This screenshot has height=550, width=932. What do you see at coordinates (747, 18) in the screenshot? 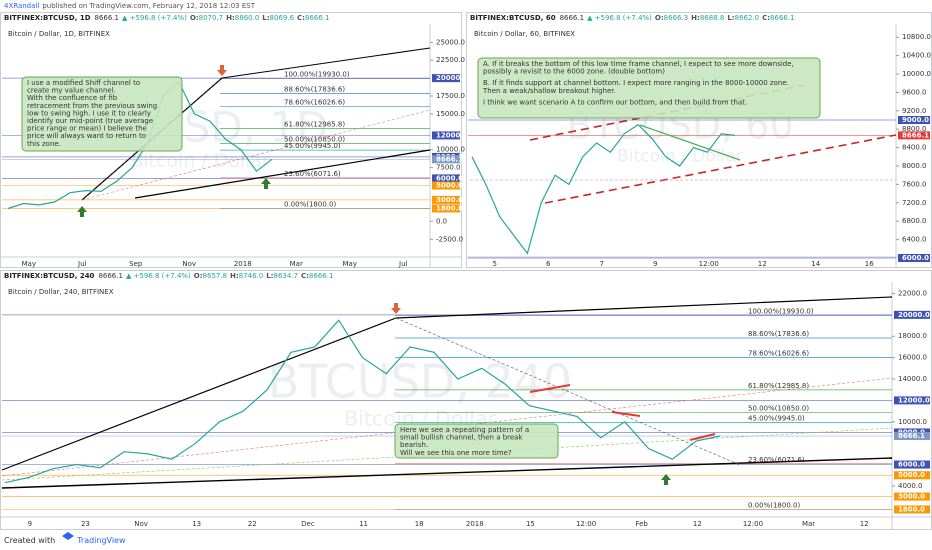
I see `ohlc-value: 8662.0` at bounding box center [747, 18].